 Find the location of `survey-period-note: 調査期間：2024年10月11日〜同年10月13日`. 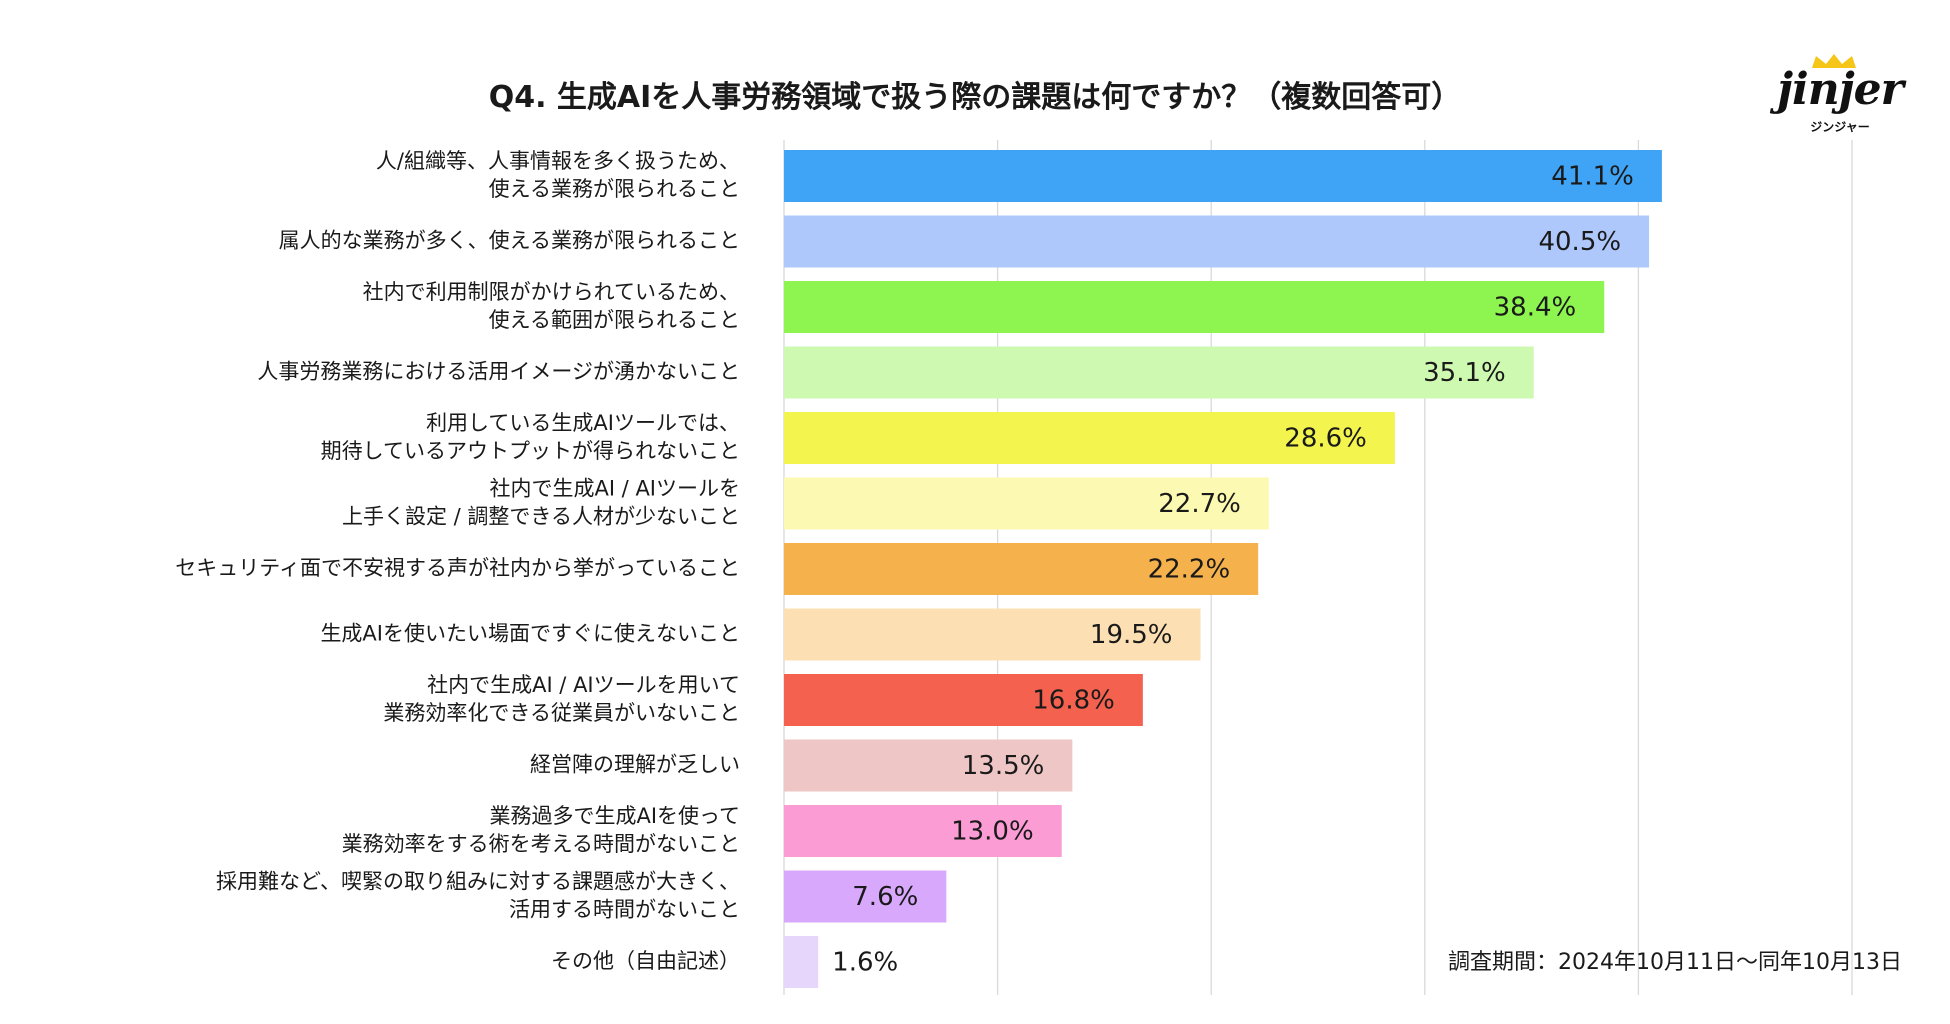

survey-period-note: 調査期間：2024年10月11日〜同年10月13日 is located at coordinates (1675, 962).